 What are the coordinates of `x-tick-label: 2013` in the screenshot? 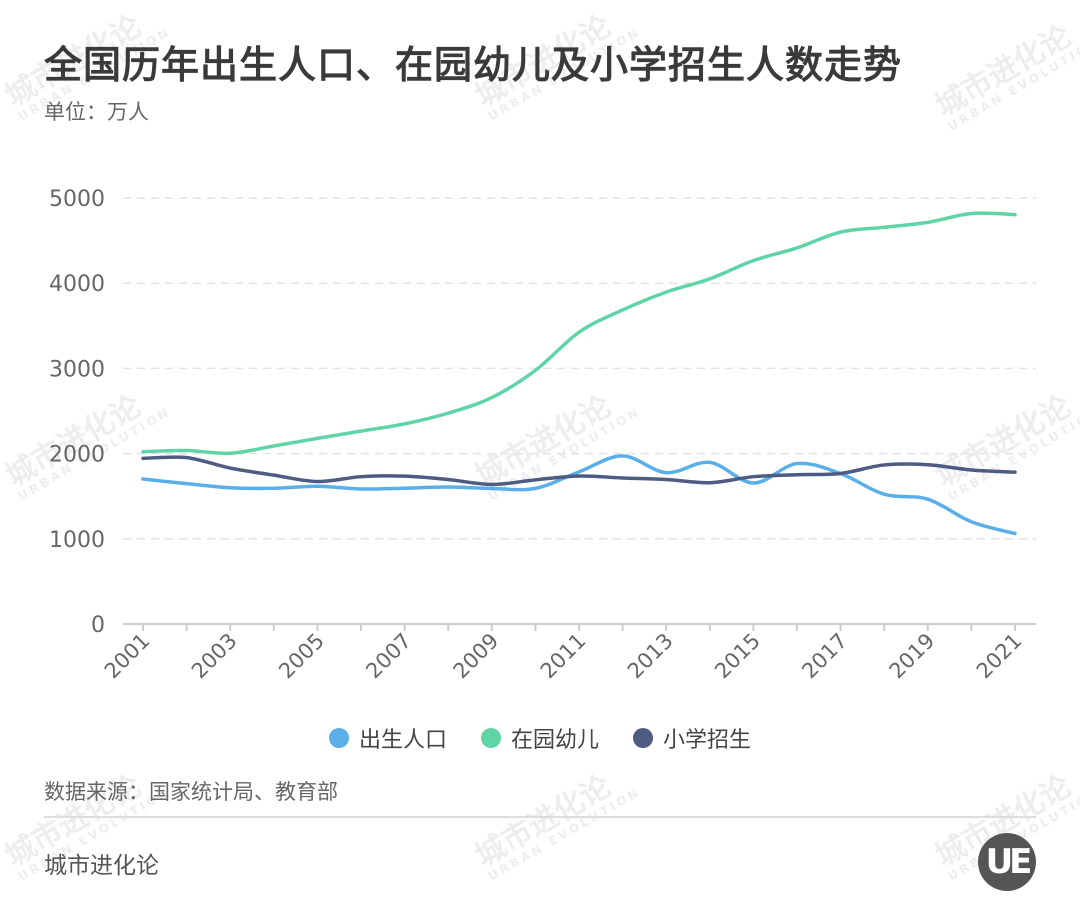 It's located at (650, 656).